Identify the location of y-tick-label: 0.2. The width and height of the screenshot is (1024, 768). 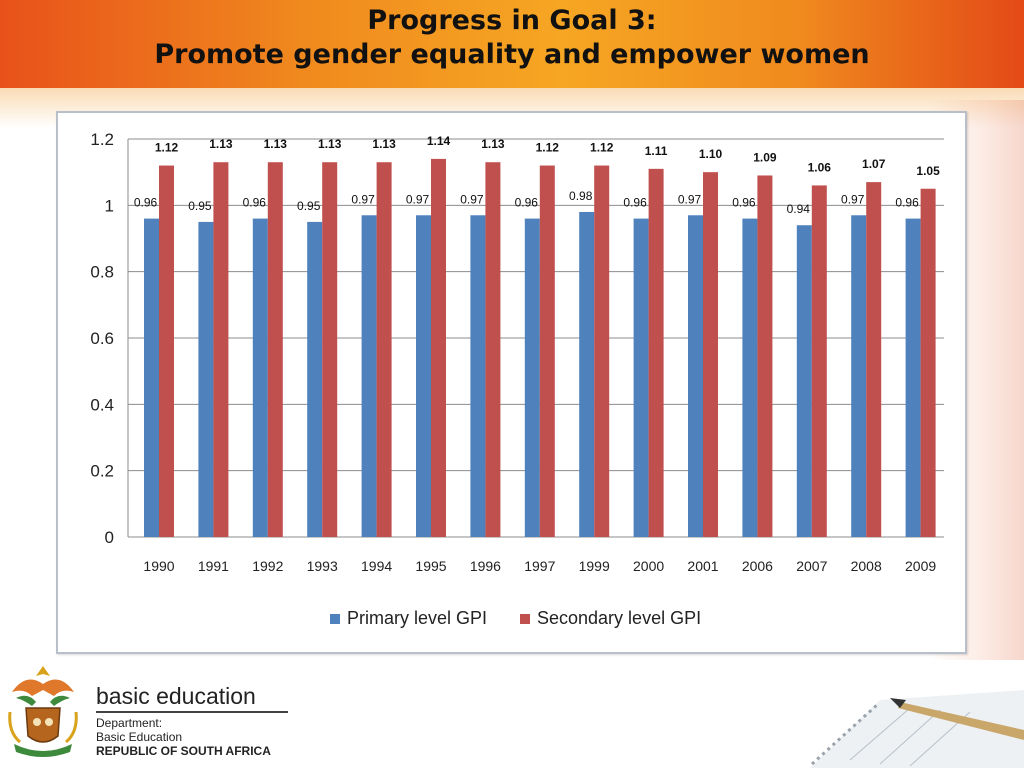
(102, 471).